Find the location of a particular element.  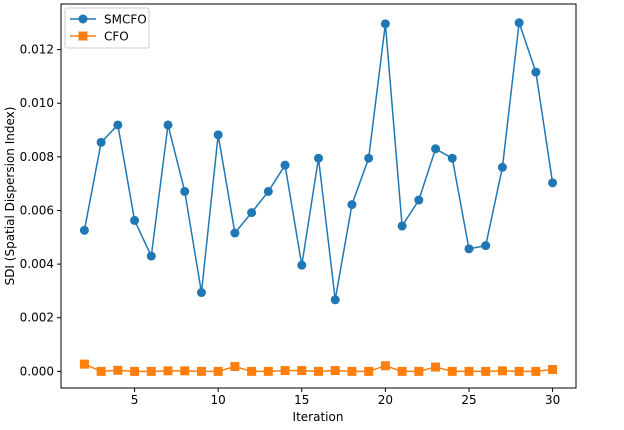

legend-square-marker-icon is located at coordinates (83, 36).